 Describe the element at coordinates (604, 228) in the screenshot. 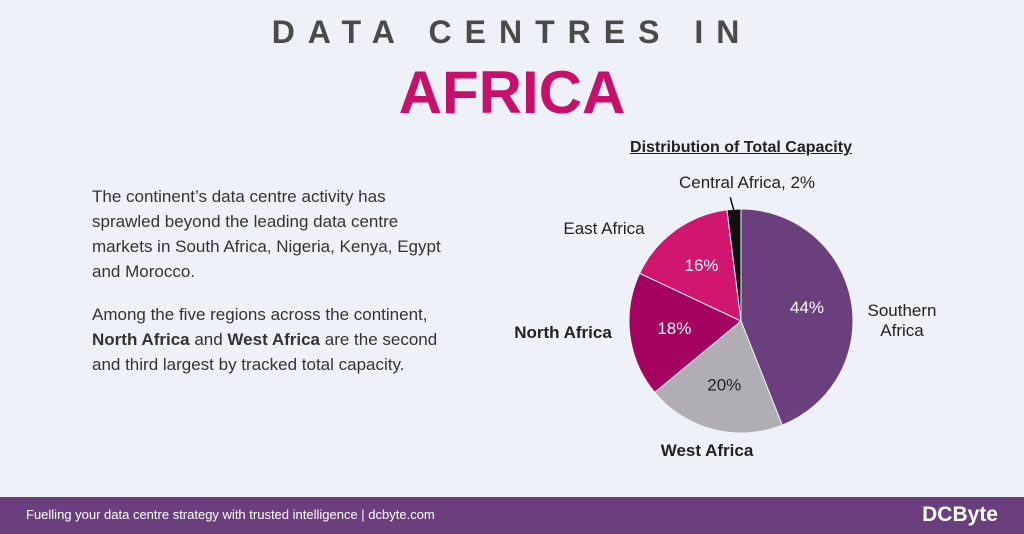

I see `category-label: East Africa` at that location.